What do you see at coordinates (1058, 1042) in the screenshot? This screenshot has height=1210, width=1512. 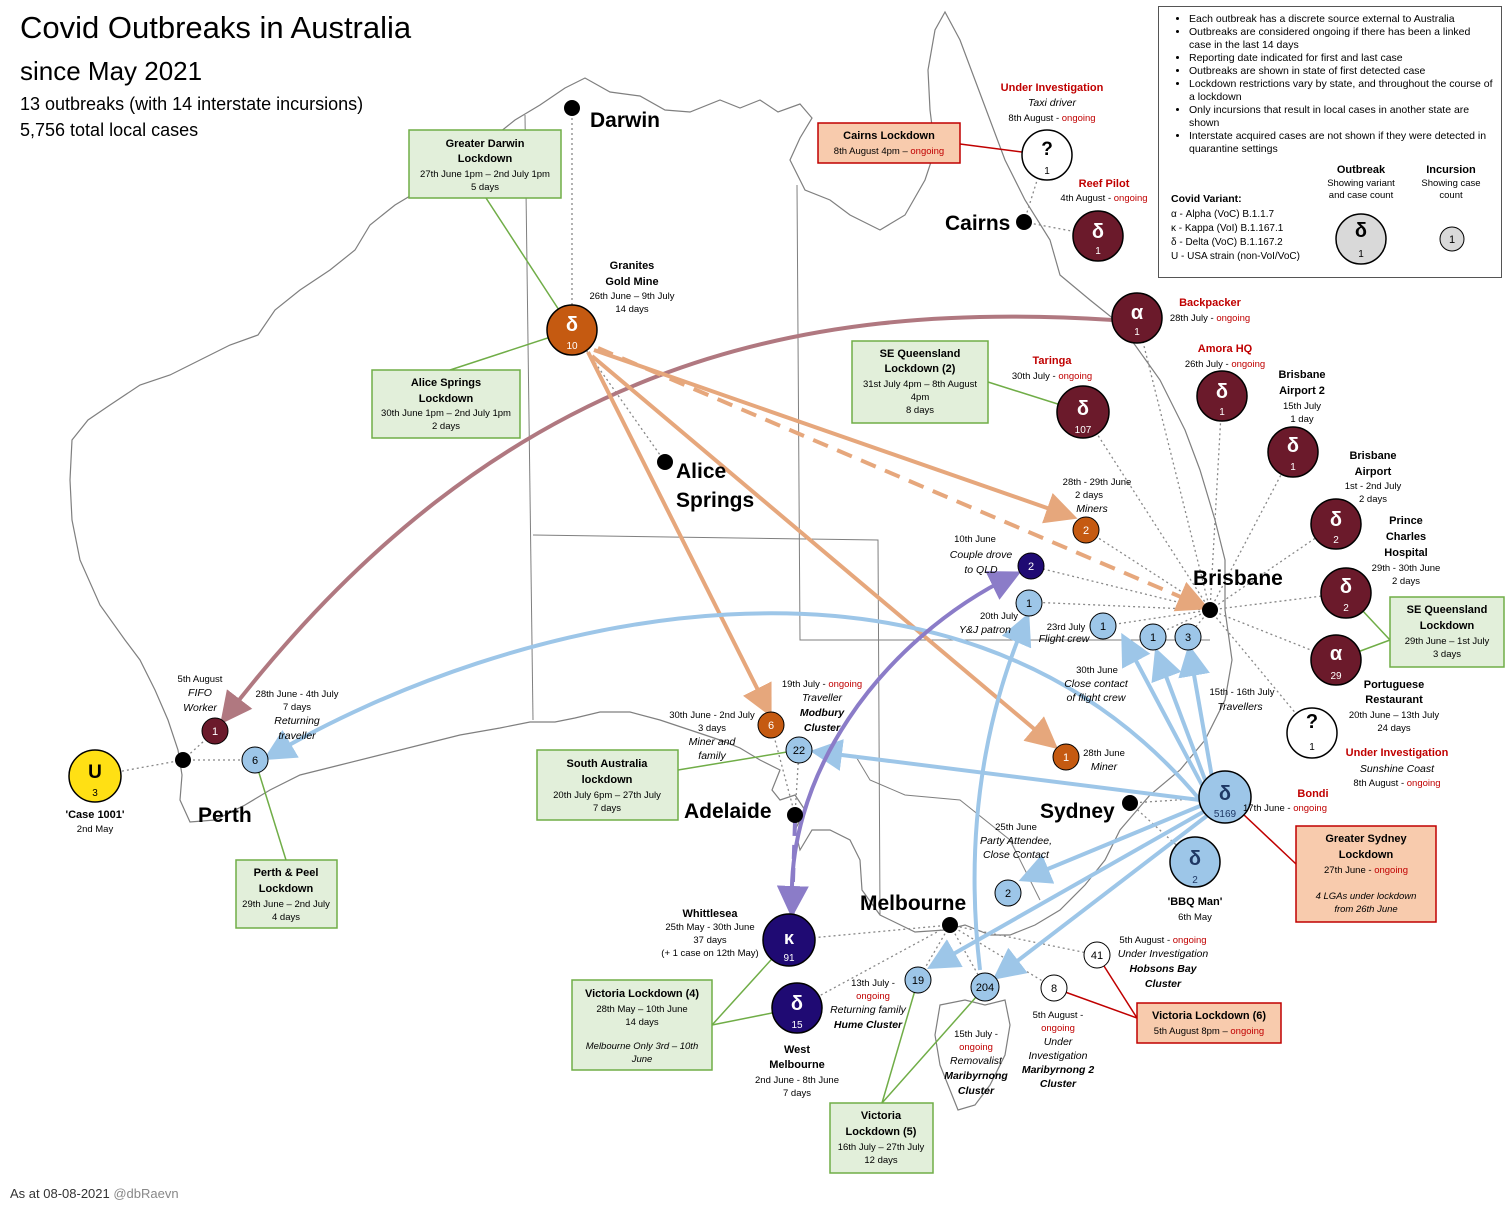 I see `svg-text: Under` at bounding box center [1058, 1042].